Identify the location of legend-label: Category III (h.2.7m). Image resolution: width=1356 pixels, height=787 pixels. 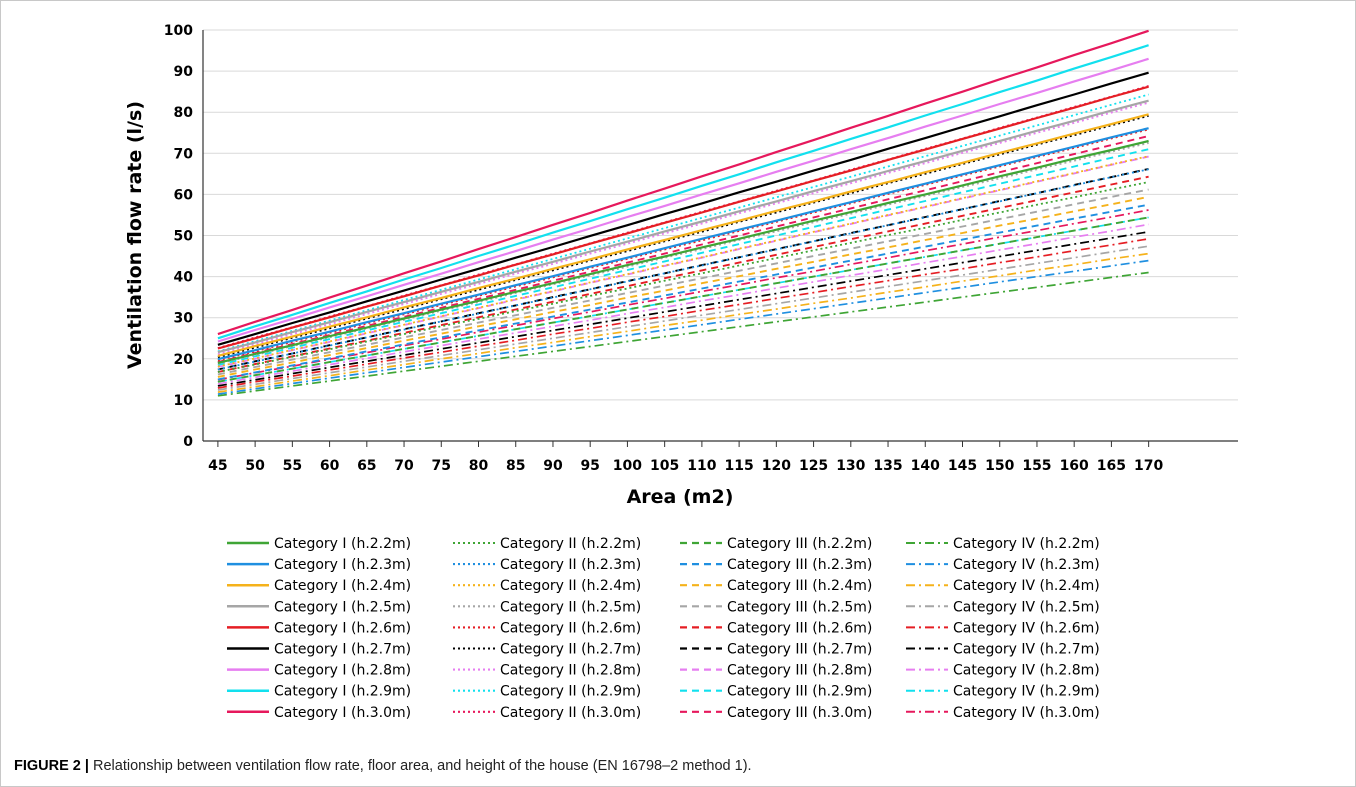
(799, 650).